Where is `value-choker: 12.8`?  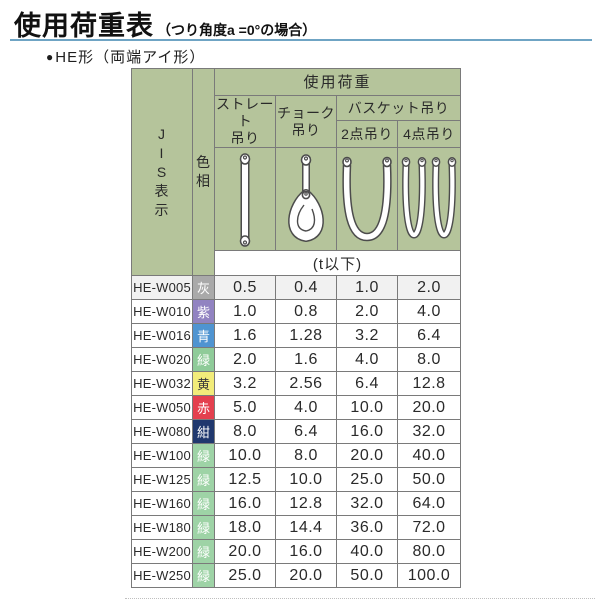 value-choker: 12.8 is located at coordinates (306, 503).